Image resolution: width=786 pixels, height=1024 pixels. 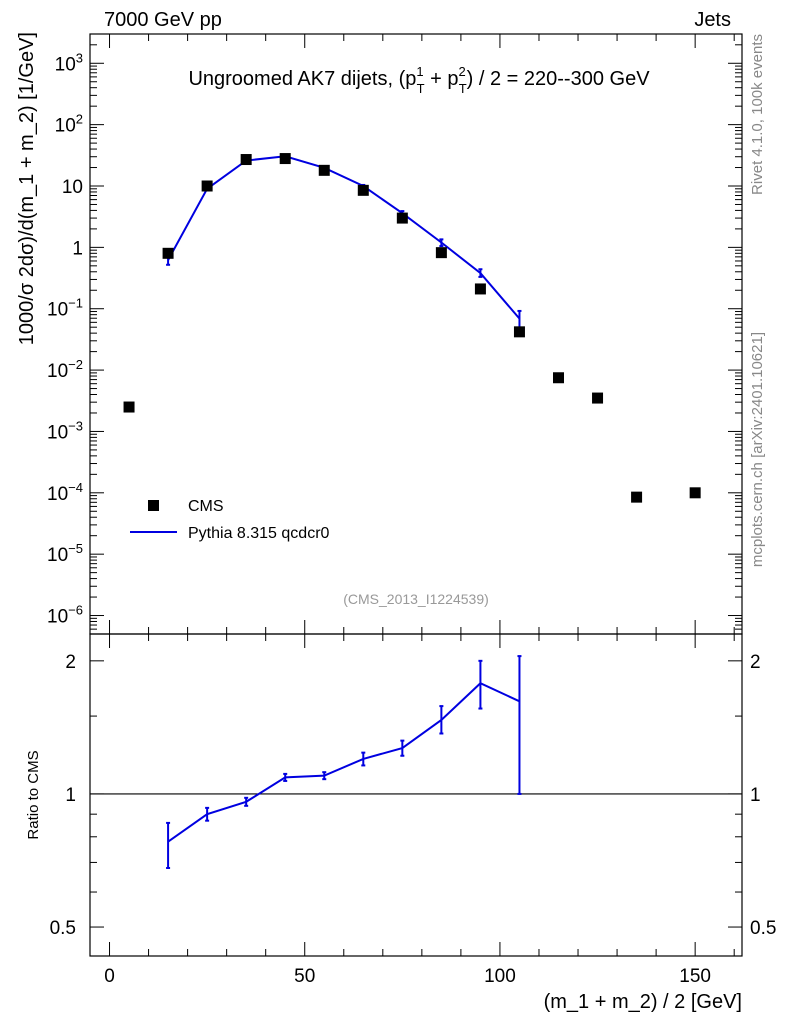 I want to click on ratio-y-tick-label: 1, so click(x=70, y=795).